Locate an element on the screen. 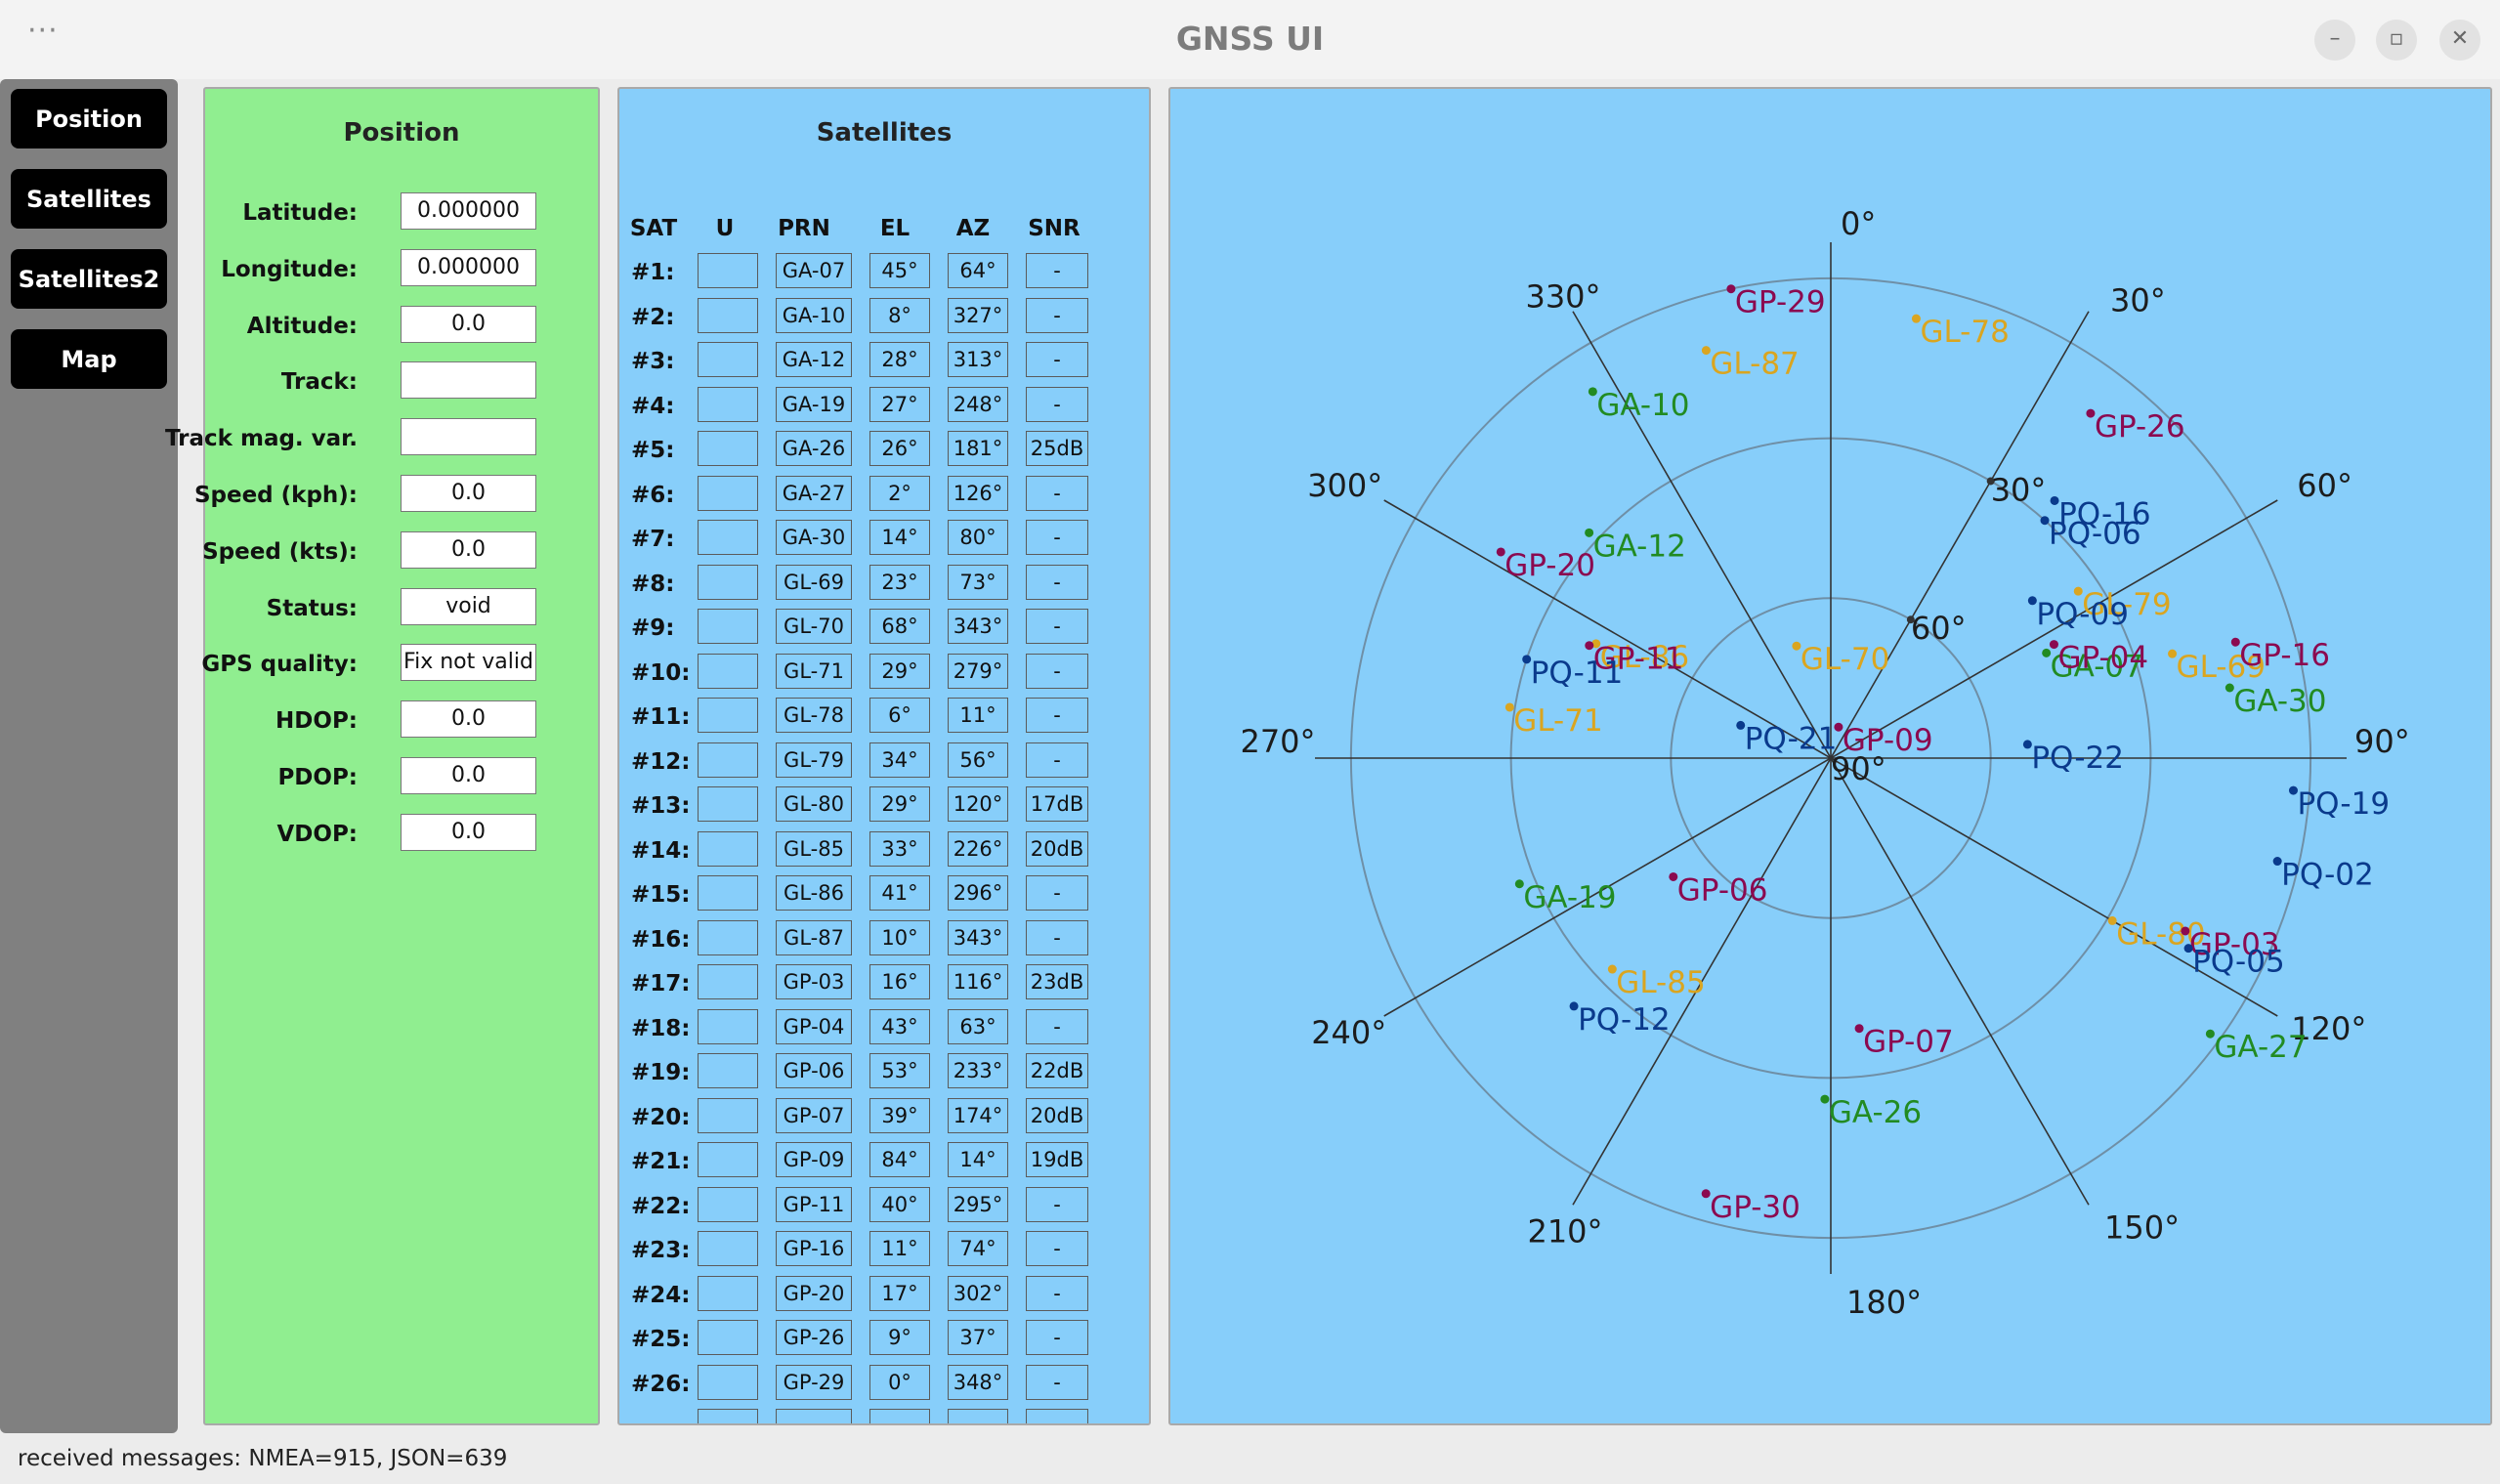 The image size is (2500, 1484). satellite-label: GL-78 is located at coordinates (1964, 332).